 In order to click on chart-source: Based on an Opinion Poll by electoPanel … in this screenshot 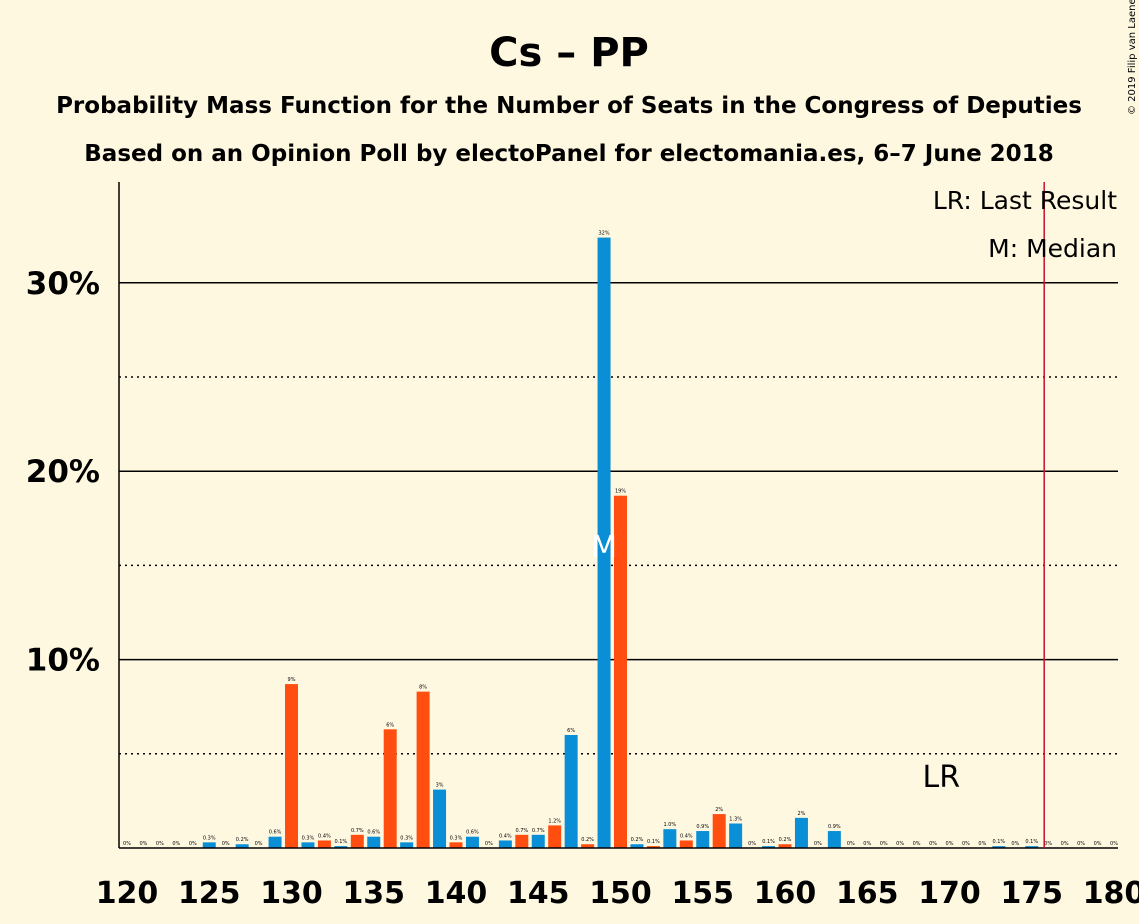, I will do `click(568, 154)`.